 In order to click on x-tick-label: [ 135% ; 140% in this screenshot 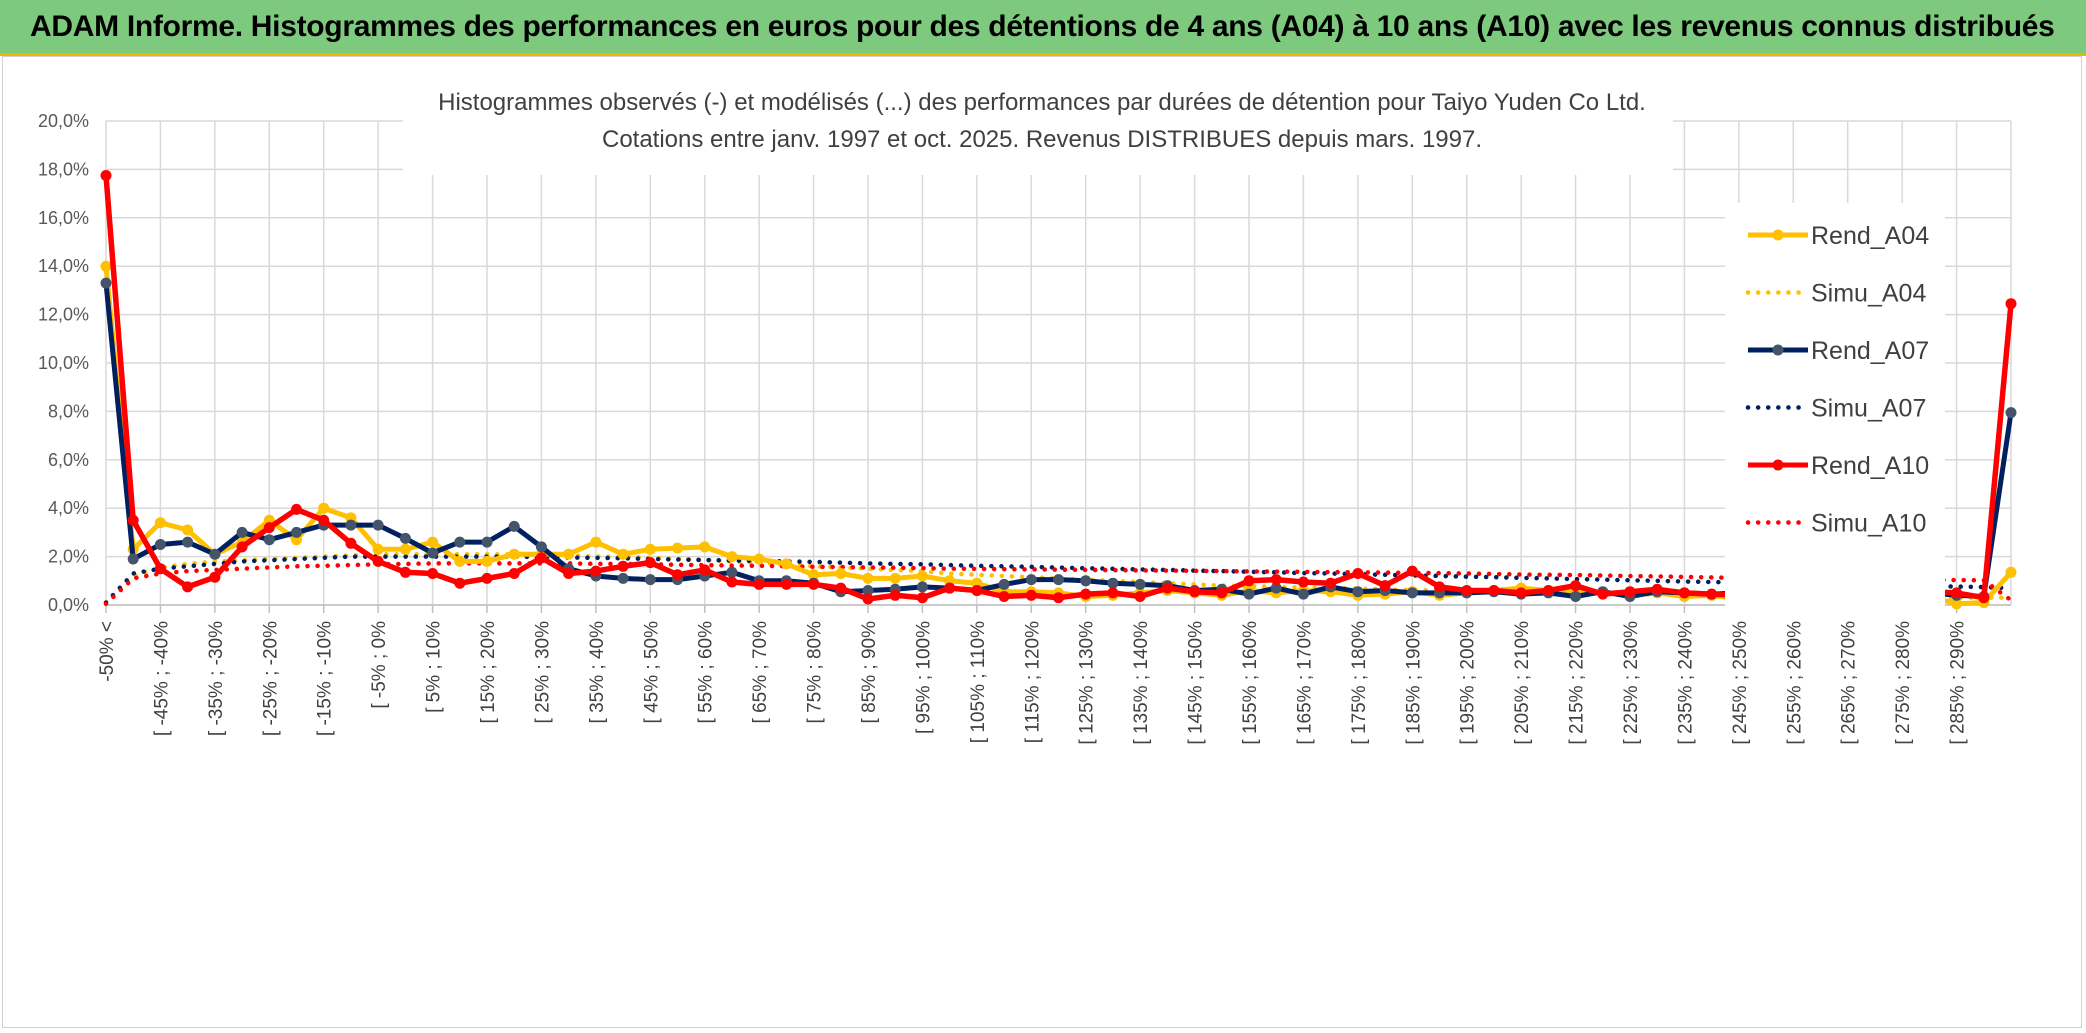, I will do `click(1141, 683)`.